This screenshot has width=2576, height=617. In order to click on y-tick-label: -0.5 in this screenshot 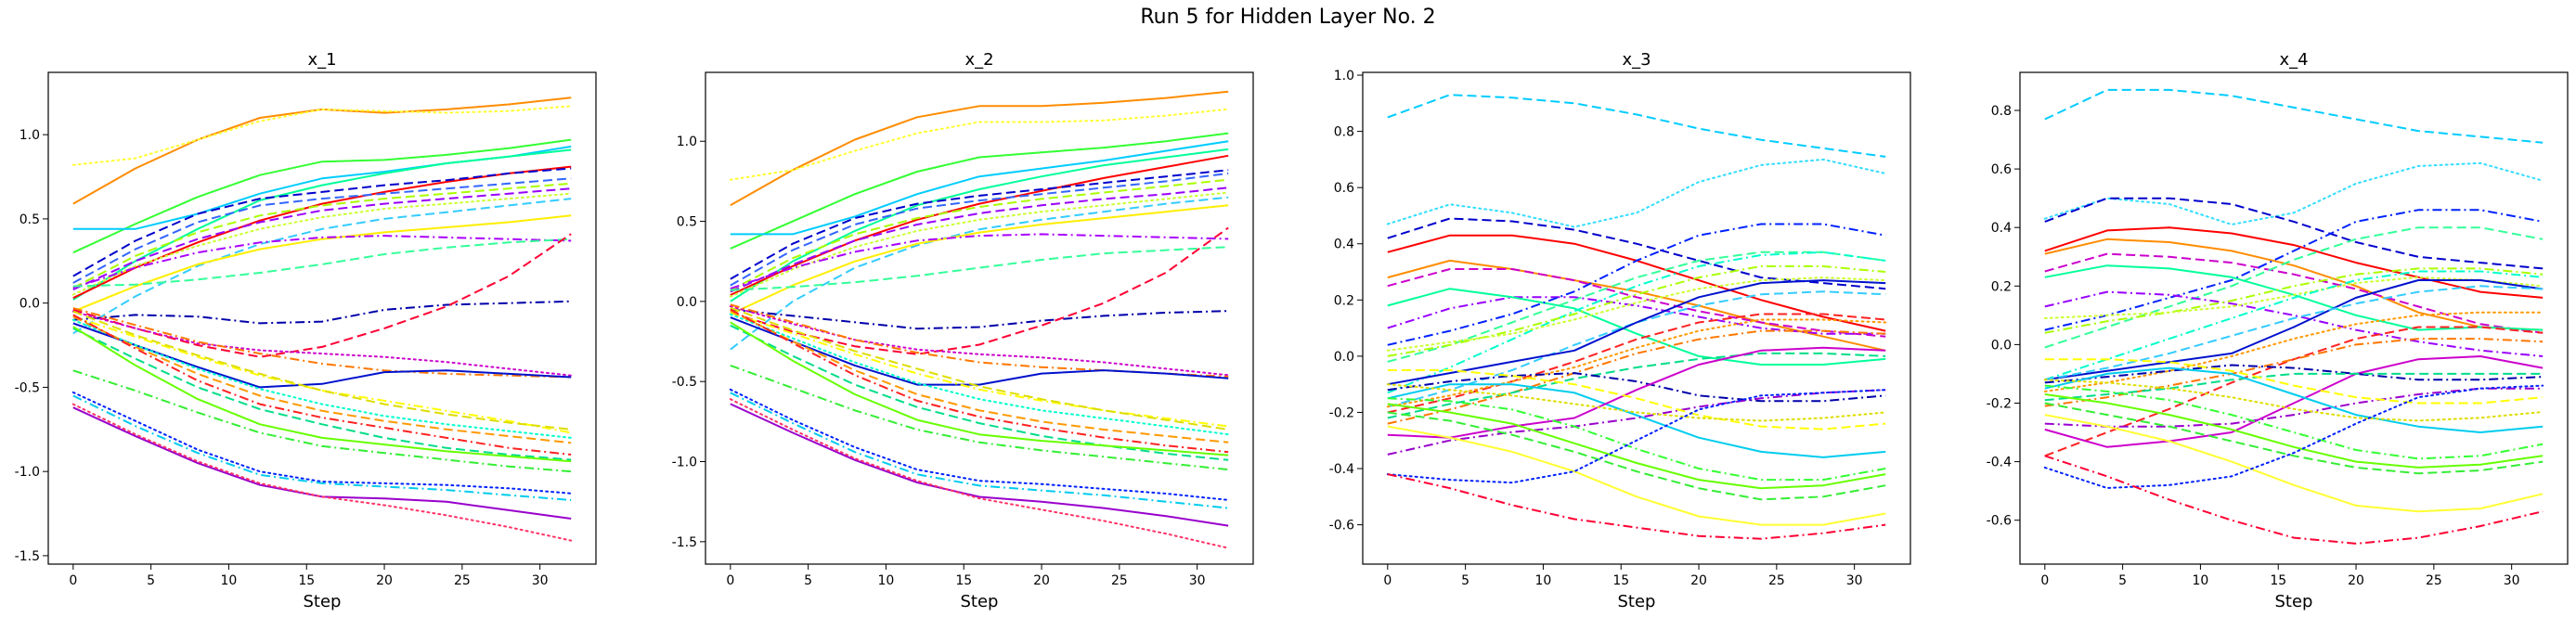, I will do `click(27, 387)`.